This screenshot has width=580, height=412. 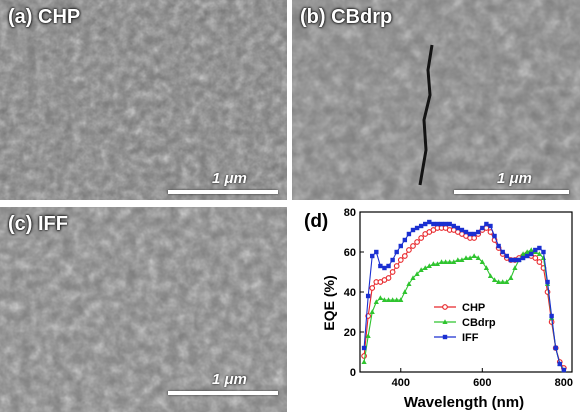 What do you see at coordinates (346, 17) in the screenshot?
I see `panel-label-b: (b) CBdrp` at bounding box center [346, 17].